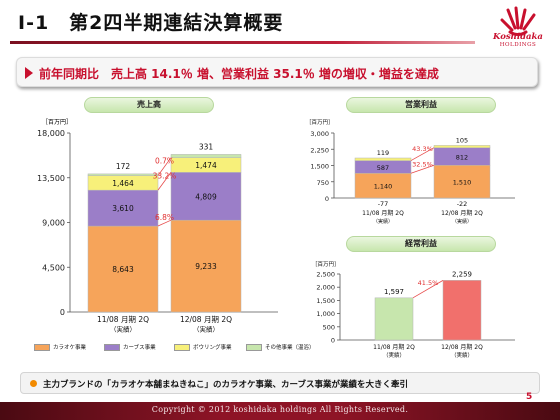 The height and width of the screenshot is (420, 560). Describe the element at coordinates (529, 397) in the screenshot. I see `page-number: 5` at that location.